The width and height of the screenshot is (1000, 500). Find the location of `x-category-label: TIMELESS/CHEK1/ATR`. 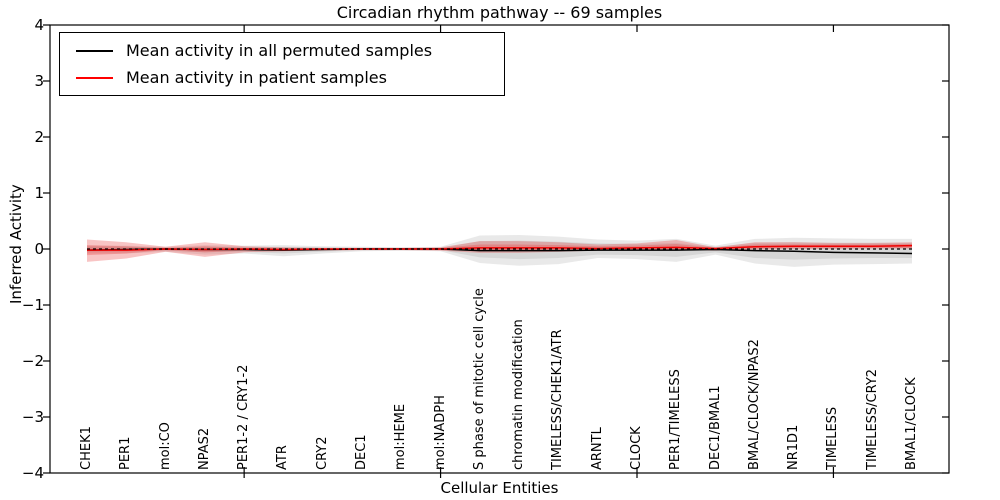

x-category-label: TIMELESS/CHEK1/ATR is located at coordinates (558, 399).